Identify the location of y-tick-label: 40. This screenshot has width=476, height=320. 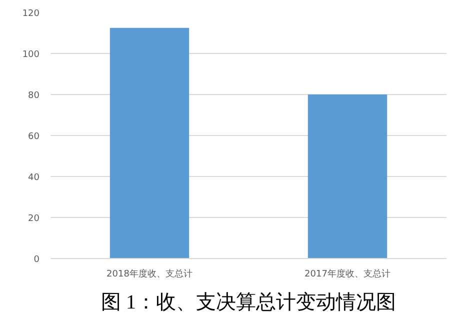
(34, 178).